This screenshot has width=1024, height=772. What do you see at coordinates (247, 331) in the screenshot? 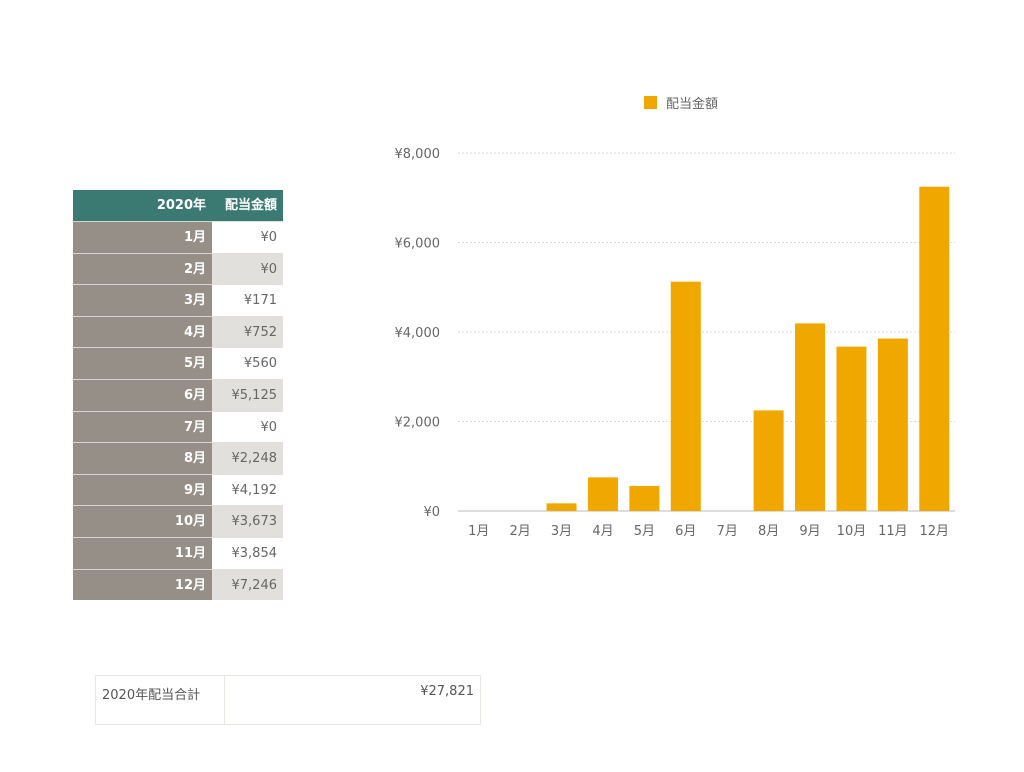
I see `row-amount: ¥752` at bounding box center [247, 331].